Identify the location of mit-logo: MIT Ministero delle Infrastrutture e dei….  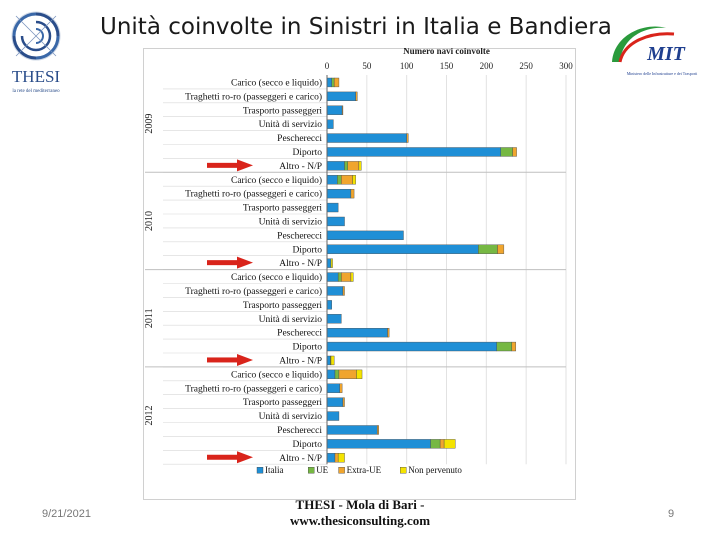
(655, 51).